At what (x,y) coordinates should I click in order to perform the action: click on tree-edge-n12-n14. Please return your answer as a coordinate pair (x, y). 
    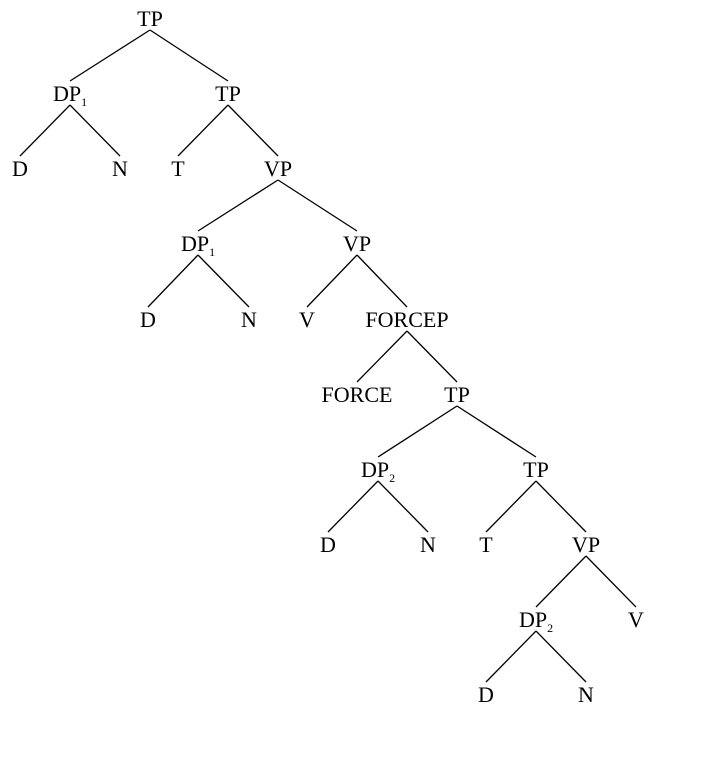
    Looking at the image, I should click on (432, 356).